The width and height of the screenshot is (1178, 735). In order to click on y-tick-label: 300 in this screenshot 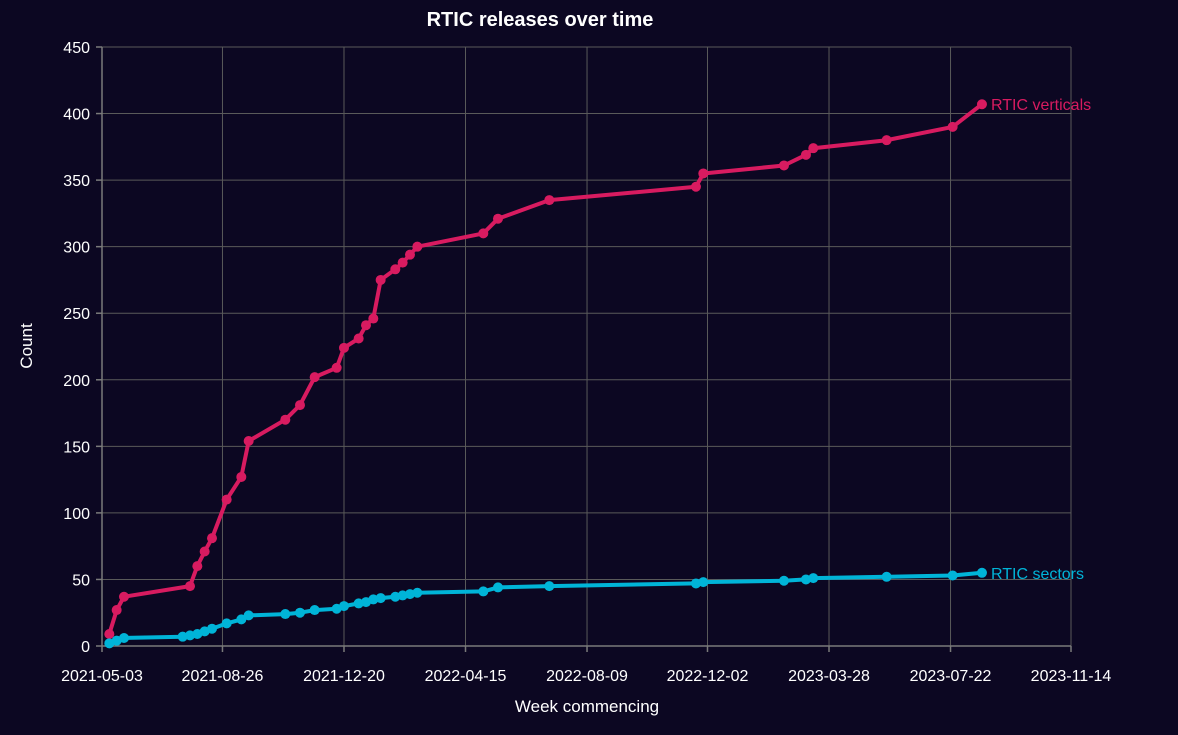, I will do `click(76, 248)`.